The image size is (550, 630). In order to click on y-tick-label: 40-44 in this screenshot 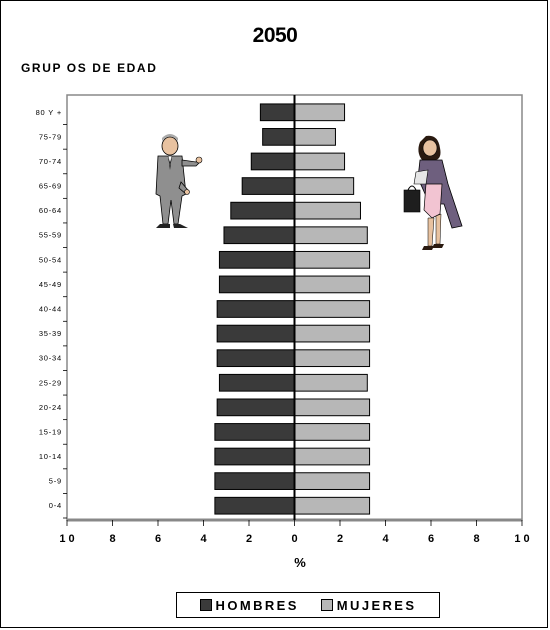, I will do `click(50, 309)`.